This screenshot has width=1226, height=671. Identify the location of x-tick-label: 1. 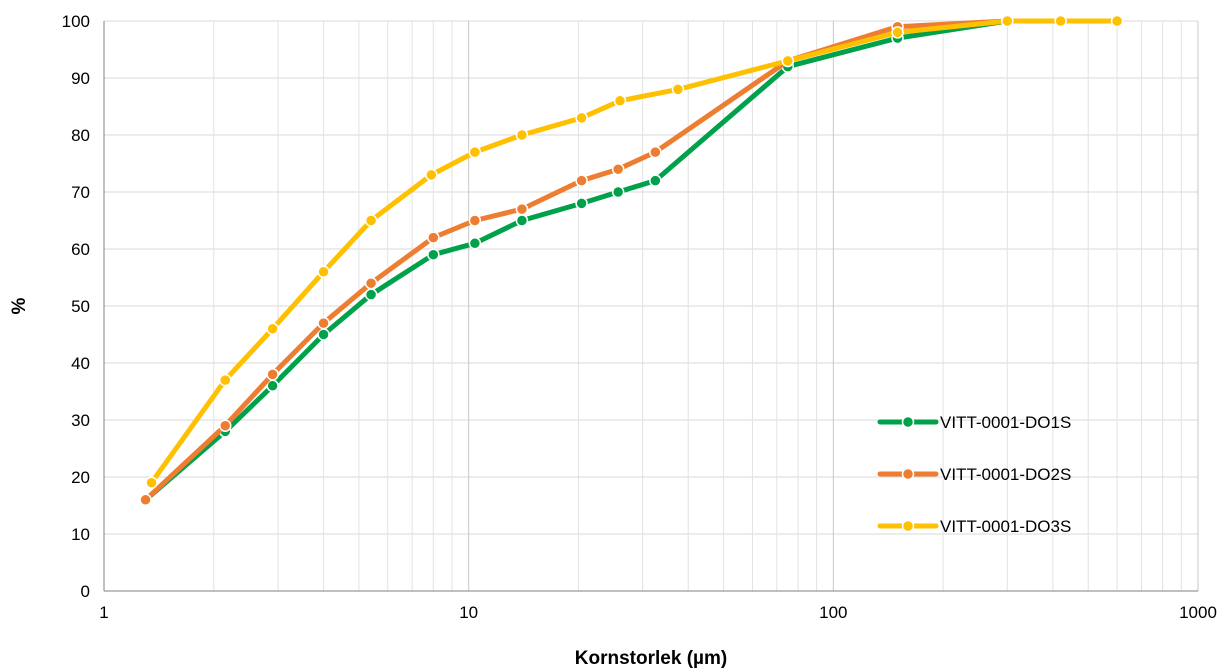
(103, 612).